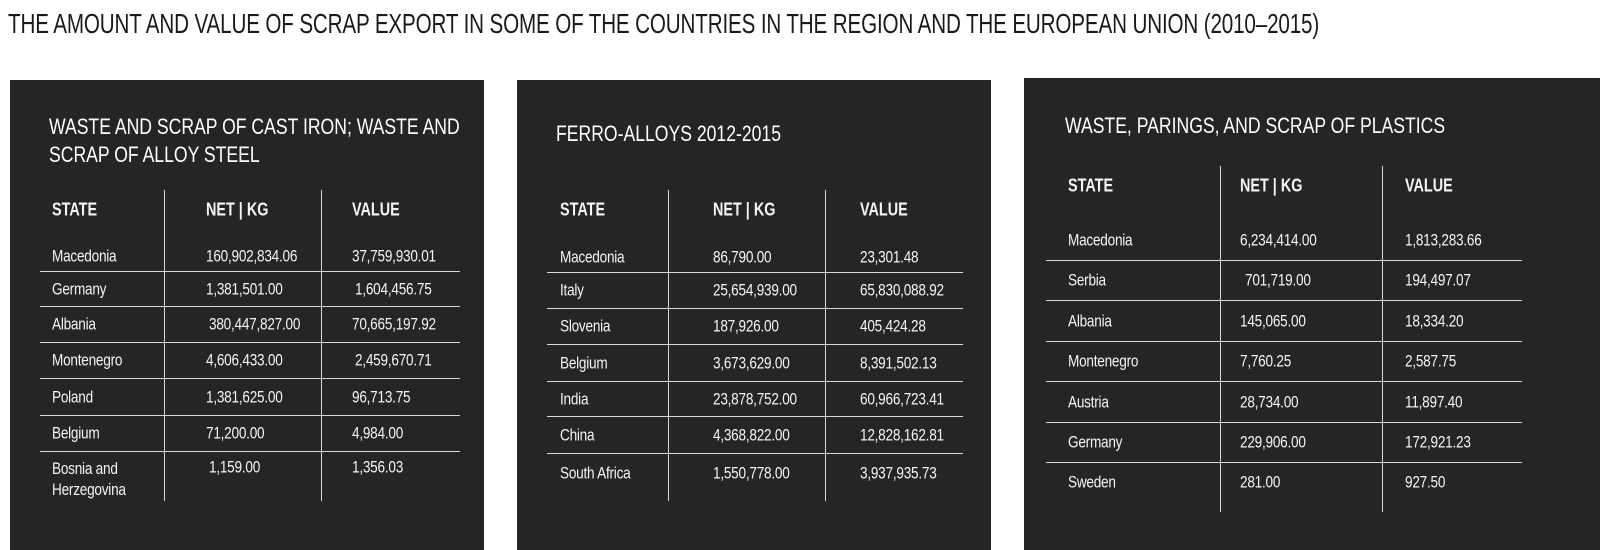  Describe the element at coordinates (577, 434) in the screenshot. I see `cell-state: China` at that location.